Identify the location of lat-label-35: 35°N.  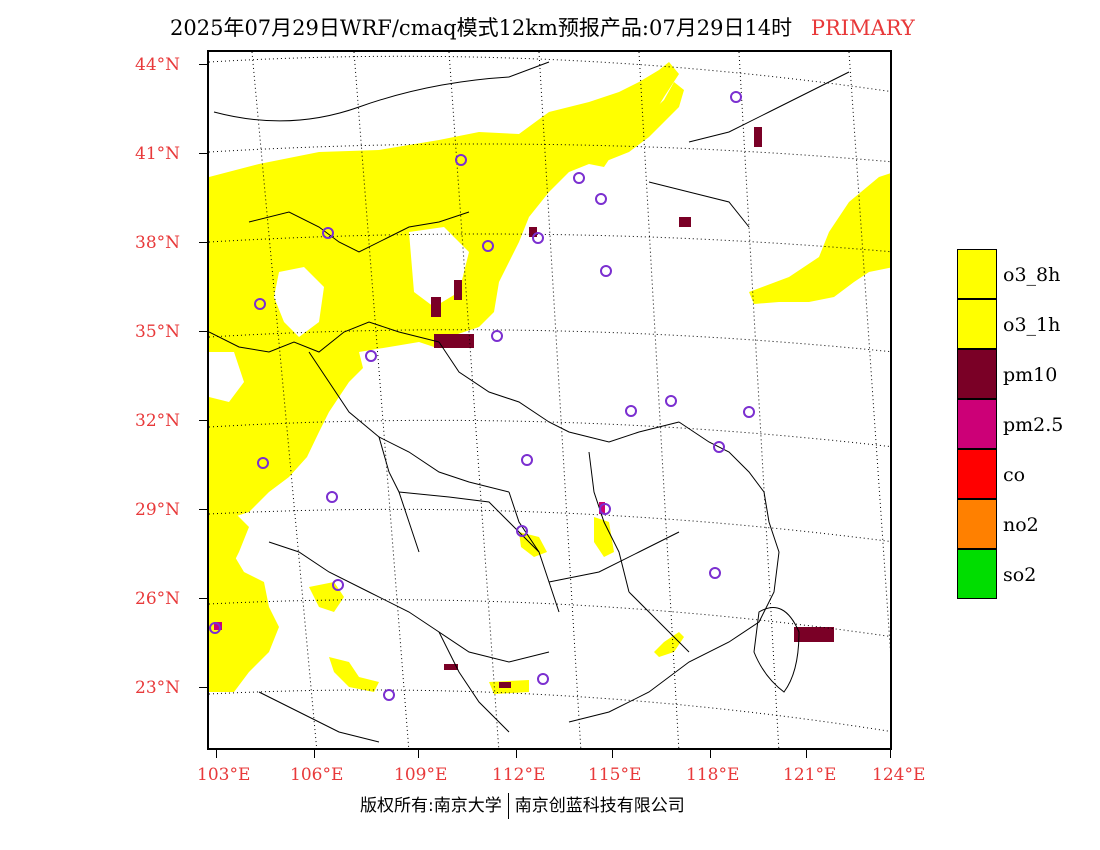
(158, 332).